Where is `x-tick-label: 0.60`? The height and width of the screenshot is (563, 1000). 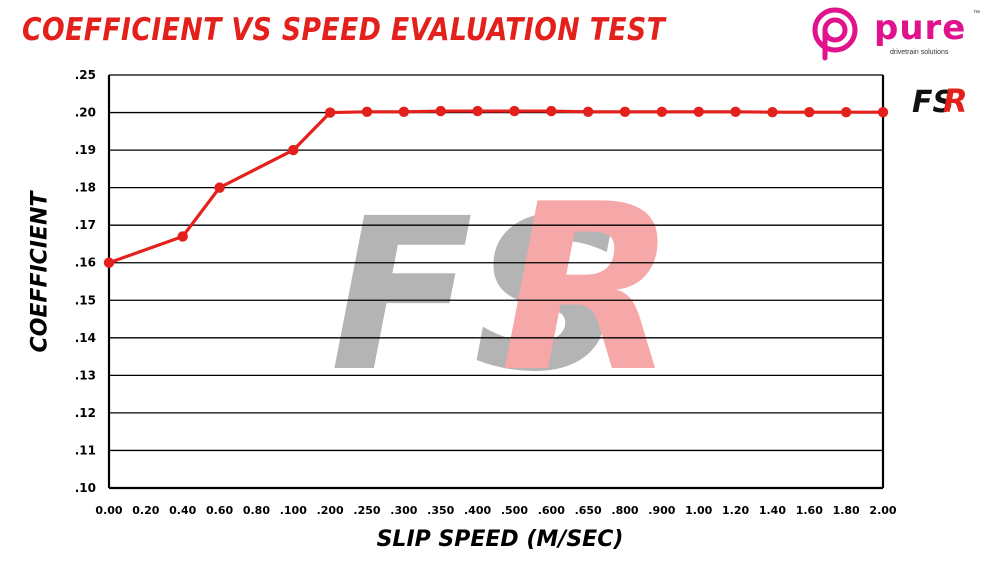
x-tick-label: 0.60 is located at coordinates (219, 510).